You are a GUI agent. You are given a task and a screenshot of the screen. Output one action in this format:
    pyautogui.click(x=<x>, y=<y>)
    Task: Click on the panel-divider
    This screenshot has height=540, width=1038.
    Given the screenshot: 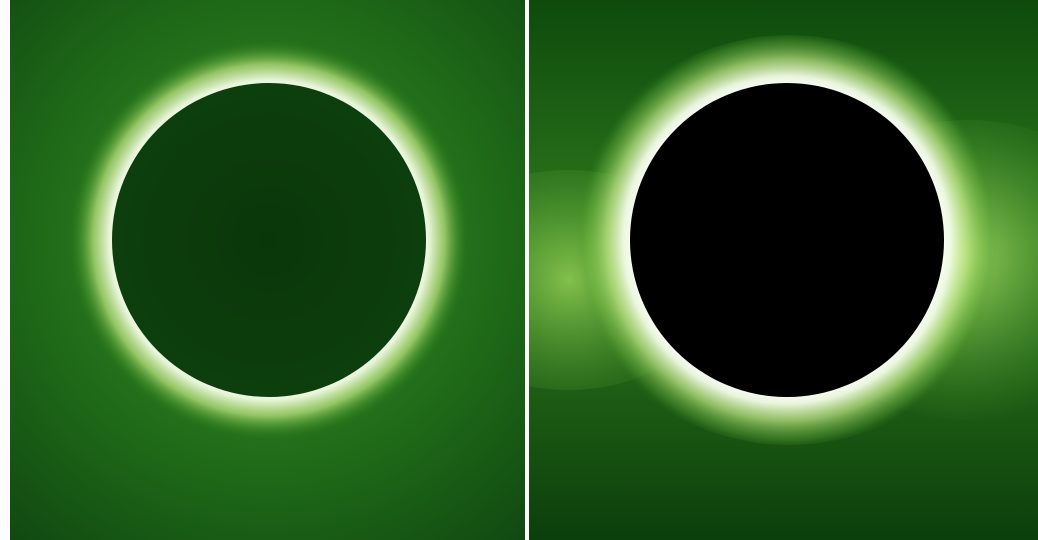 What is the action you would take?
    pyautogui.click(x=527, y=270)
    